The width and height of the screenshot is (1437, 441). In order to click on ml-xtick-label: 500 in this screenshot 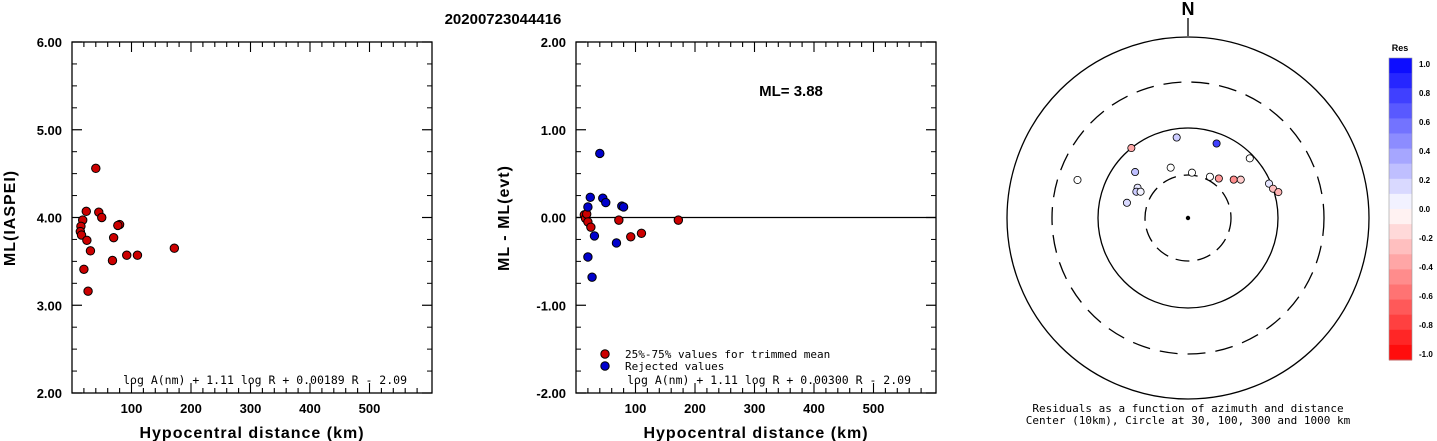, I will do `click(370, 408)`.